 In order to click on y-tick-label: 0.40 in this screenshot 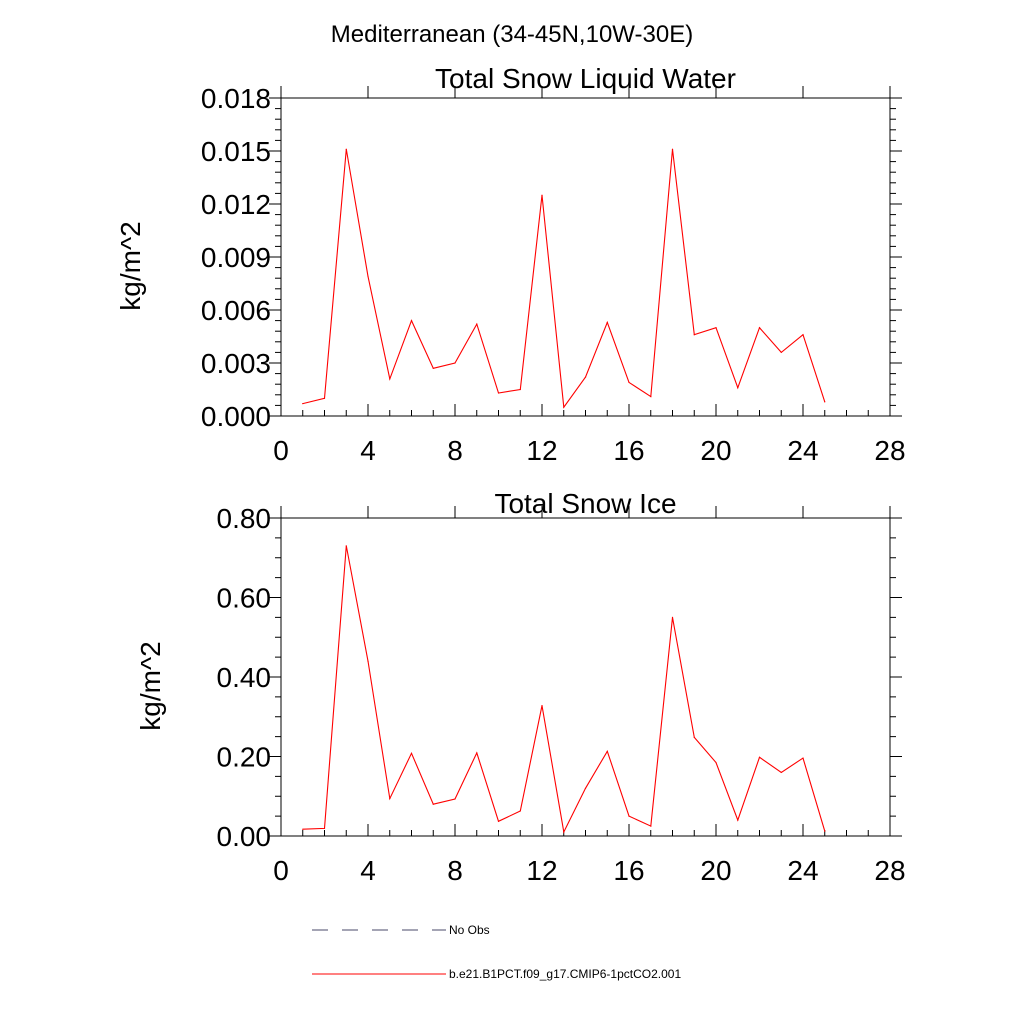, I will do `click(244, 677)`.